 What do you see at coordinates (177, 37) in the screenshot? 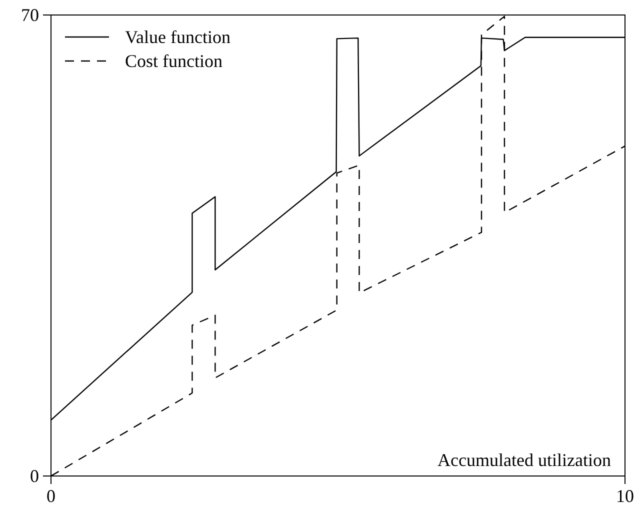
I see `legend-label: Value function` at bounding box center [177, 37].